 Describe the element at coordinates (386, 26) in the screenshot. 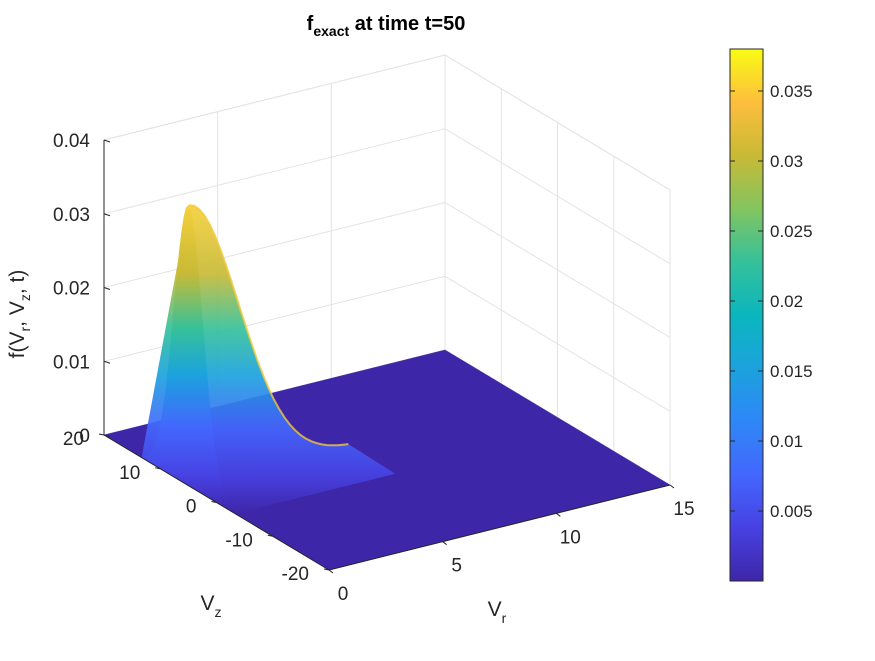

I see `chart-title: fexact at time t=50` at that location.